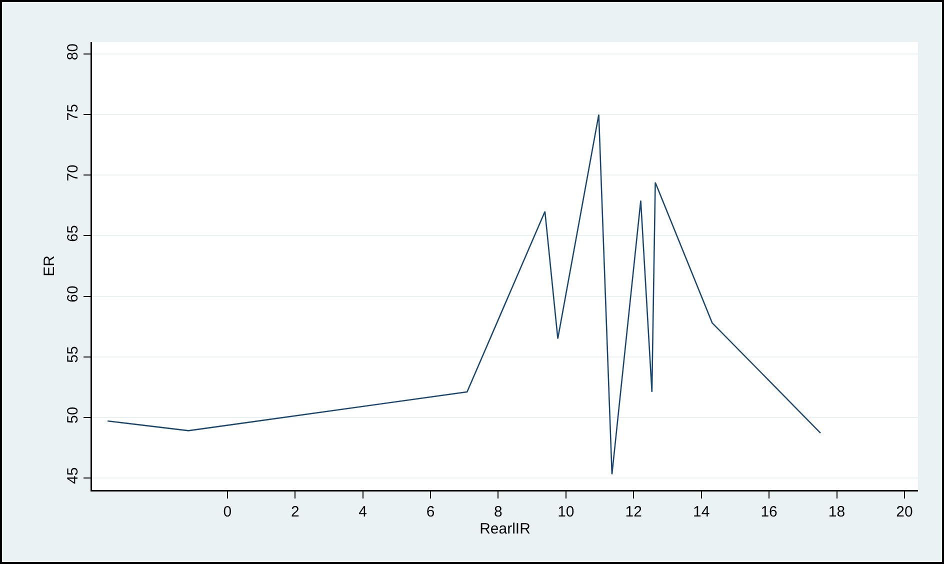  What do you see at coordinates (633, 512) in the screenshot?
I see `x-tick-label: 12` at bounding box center [633, 512].